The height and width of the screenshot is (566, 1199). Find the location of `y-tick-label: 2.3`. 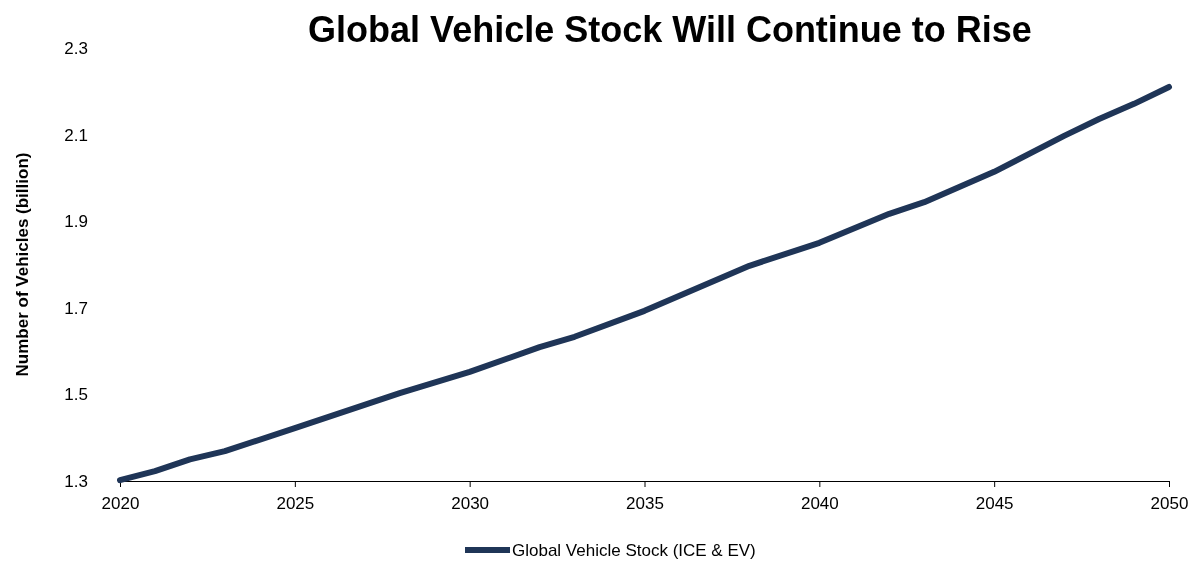

y-tick-label: 2.3 is located at coordinates (76, 48).